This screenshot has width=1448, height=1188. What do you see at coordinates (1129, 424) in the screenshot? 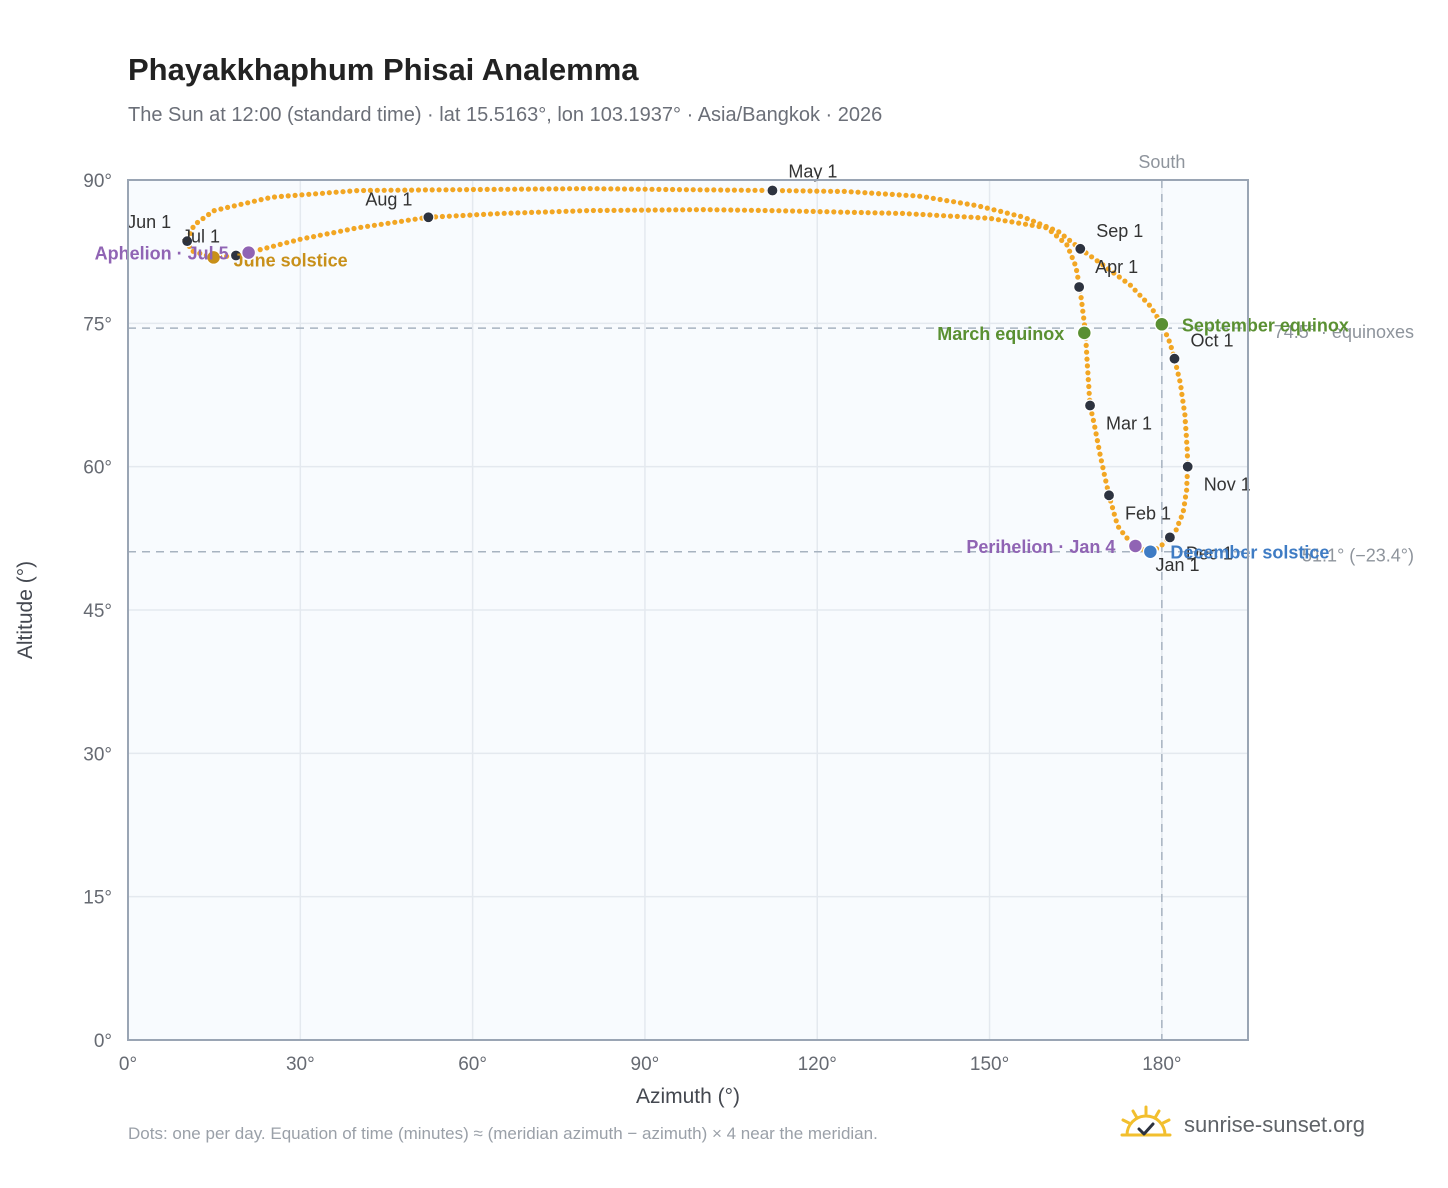
I see `month-label: Mar 1` at bounding box center [1129, 424].